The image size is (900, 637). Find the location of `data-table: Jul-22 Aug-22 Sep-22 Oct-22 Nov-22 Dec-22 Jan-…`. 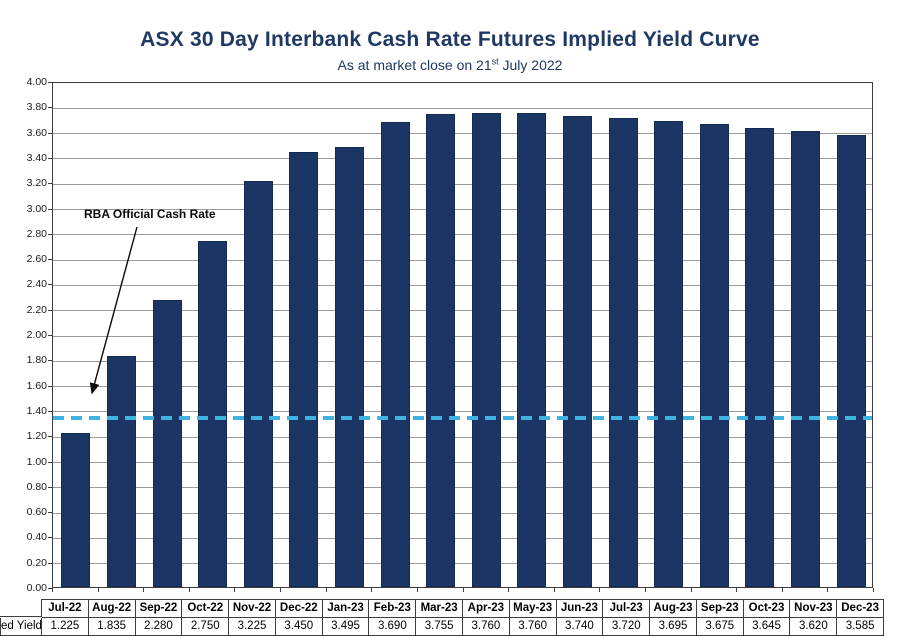

data-table: Jul-22 Aug-22 Sep-22 Oct-22 Nov-22 Dec-22 Jan-… is located at coordinates (442, 617).